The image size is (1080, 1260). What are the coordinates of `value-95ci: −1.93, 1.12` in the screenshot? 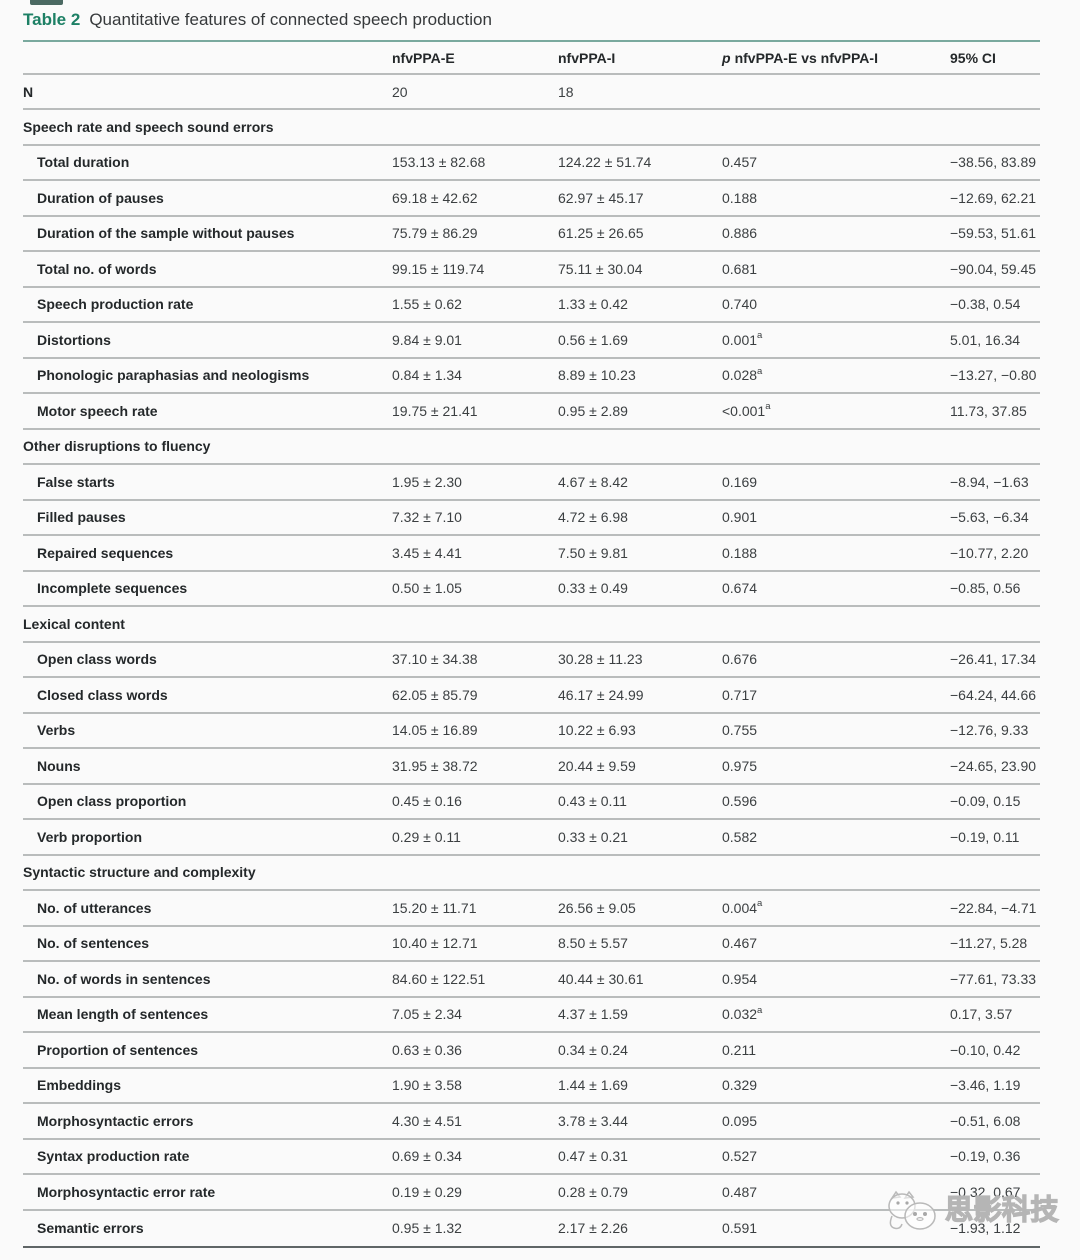 It's located at (985, 1228).